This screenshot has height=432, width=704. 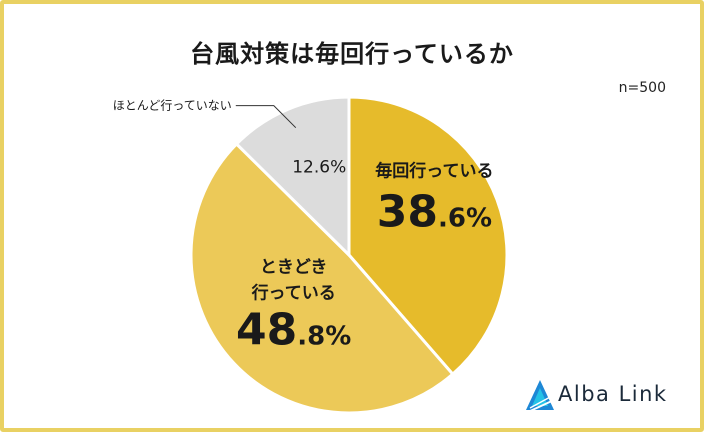 I want to click on slice-label-1-line1: ときどき, so click(x=294, y=267).